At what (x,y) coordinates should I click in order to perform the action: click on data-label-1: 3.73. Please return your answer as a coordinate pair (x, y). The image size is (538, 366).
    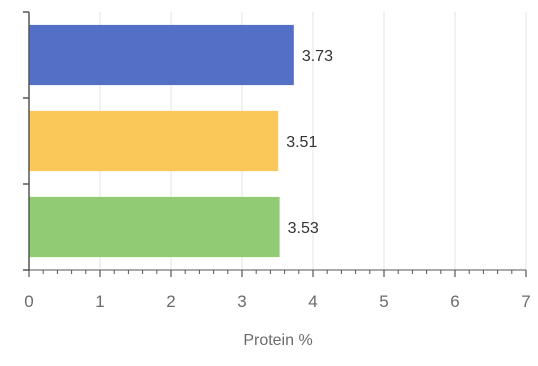
    Looking at the image, I should click on (317, 56).